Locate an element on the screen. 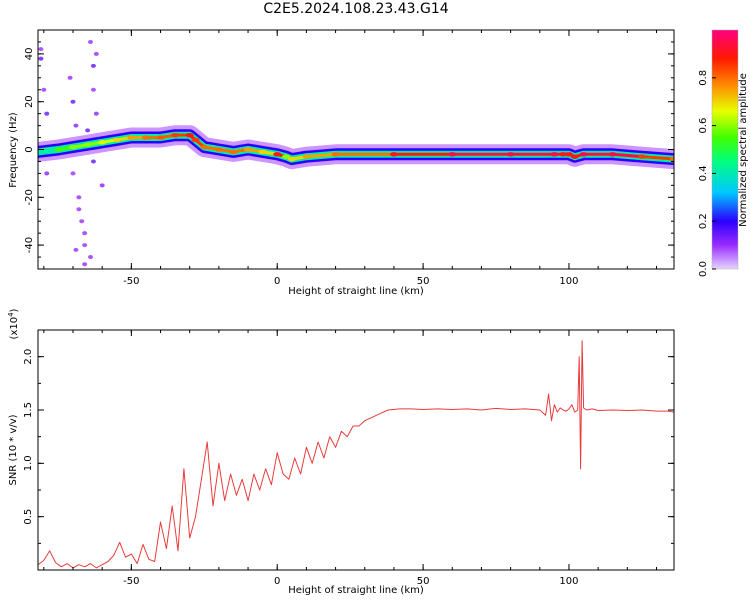 The image size is (750, 600). y-tick-label: 2.0 is located at coordinates (28, 357).